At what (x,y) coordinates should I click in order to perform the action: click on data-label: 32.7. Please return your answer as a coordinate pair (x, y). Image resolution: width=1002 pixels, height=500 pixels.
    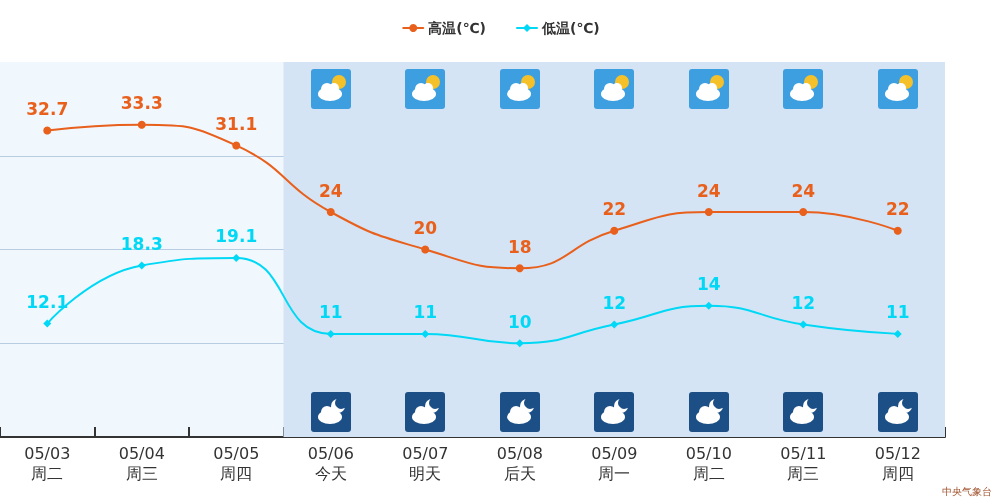
    Looking at the image, I should click on (47, 108).